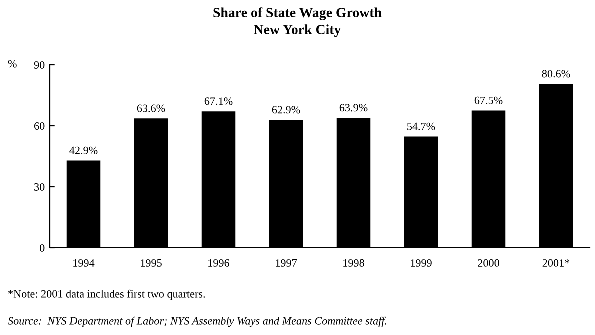 The width and height of the screenshot is (595, 335). Describe the element at coordinates (218, 102) in the screenshot. I see `data-label: 67.1%` at that location.